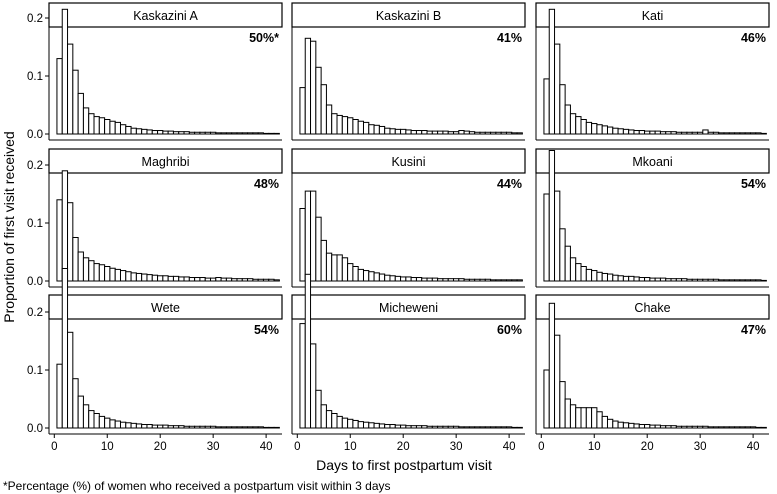 Image resolution: width=777 pixels, height=494 pixels. Describe the element at coordinates (753, 184) in the screenshot. I see `panel-annotation: 54%` at that location.